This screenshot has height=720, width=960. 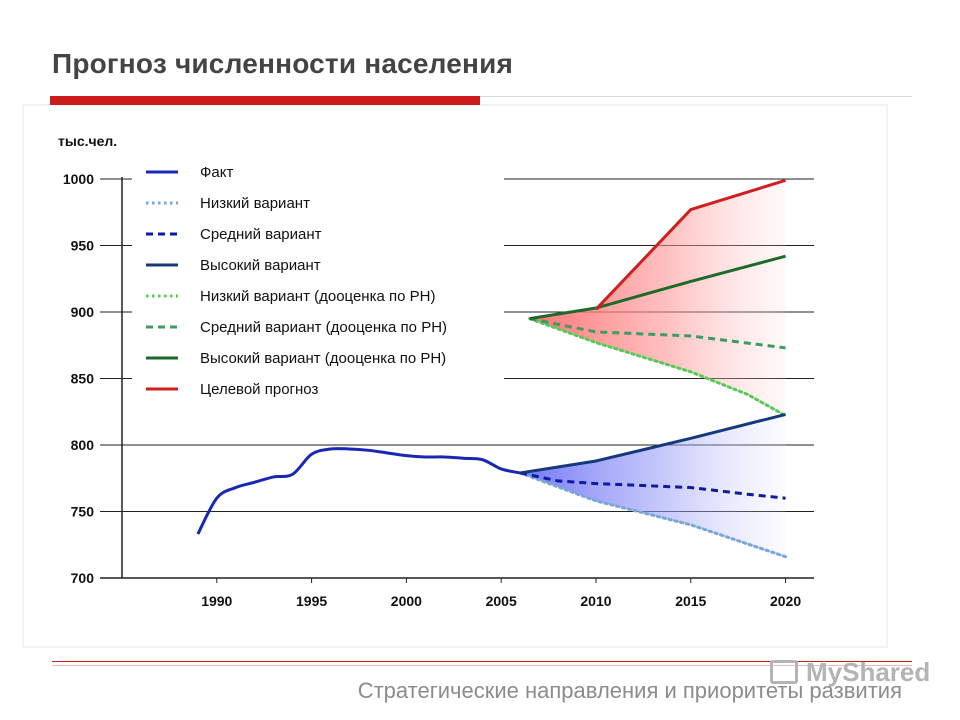 I want to click on legend-label-5: Средний вариант (дооценка по РН), so click(x=323, y=327).